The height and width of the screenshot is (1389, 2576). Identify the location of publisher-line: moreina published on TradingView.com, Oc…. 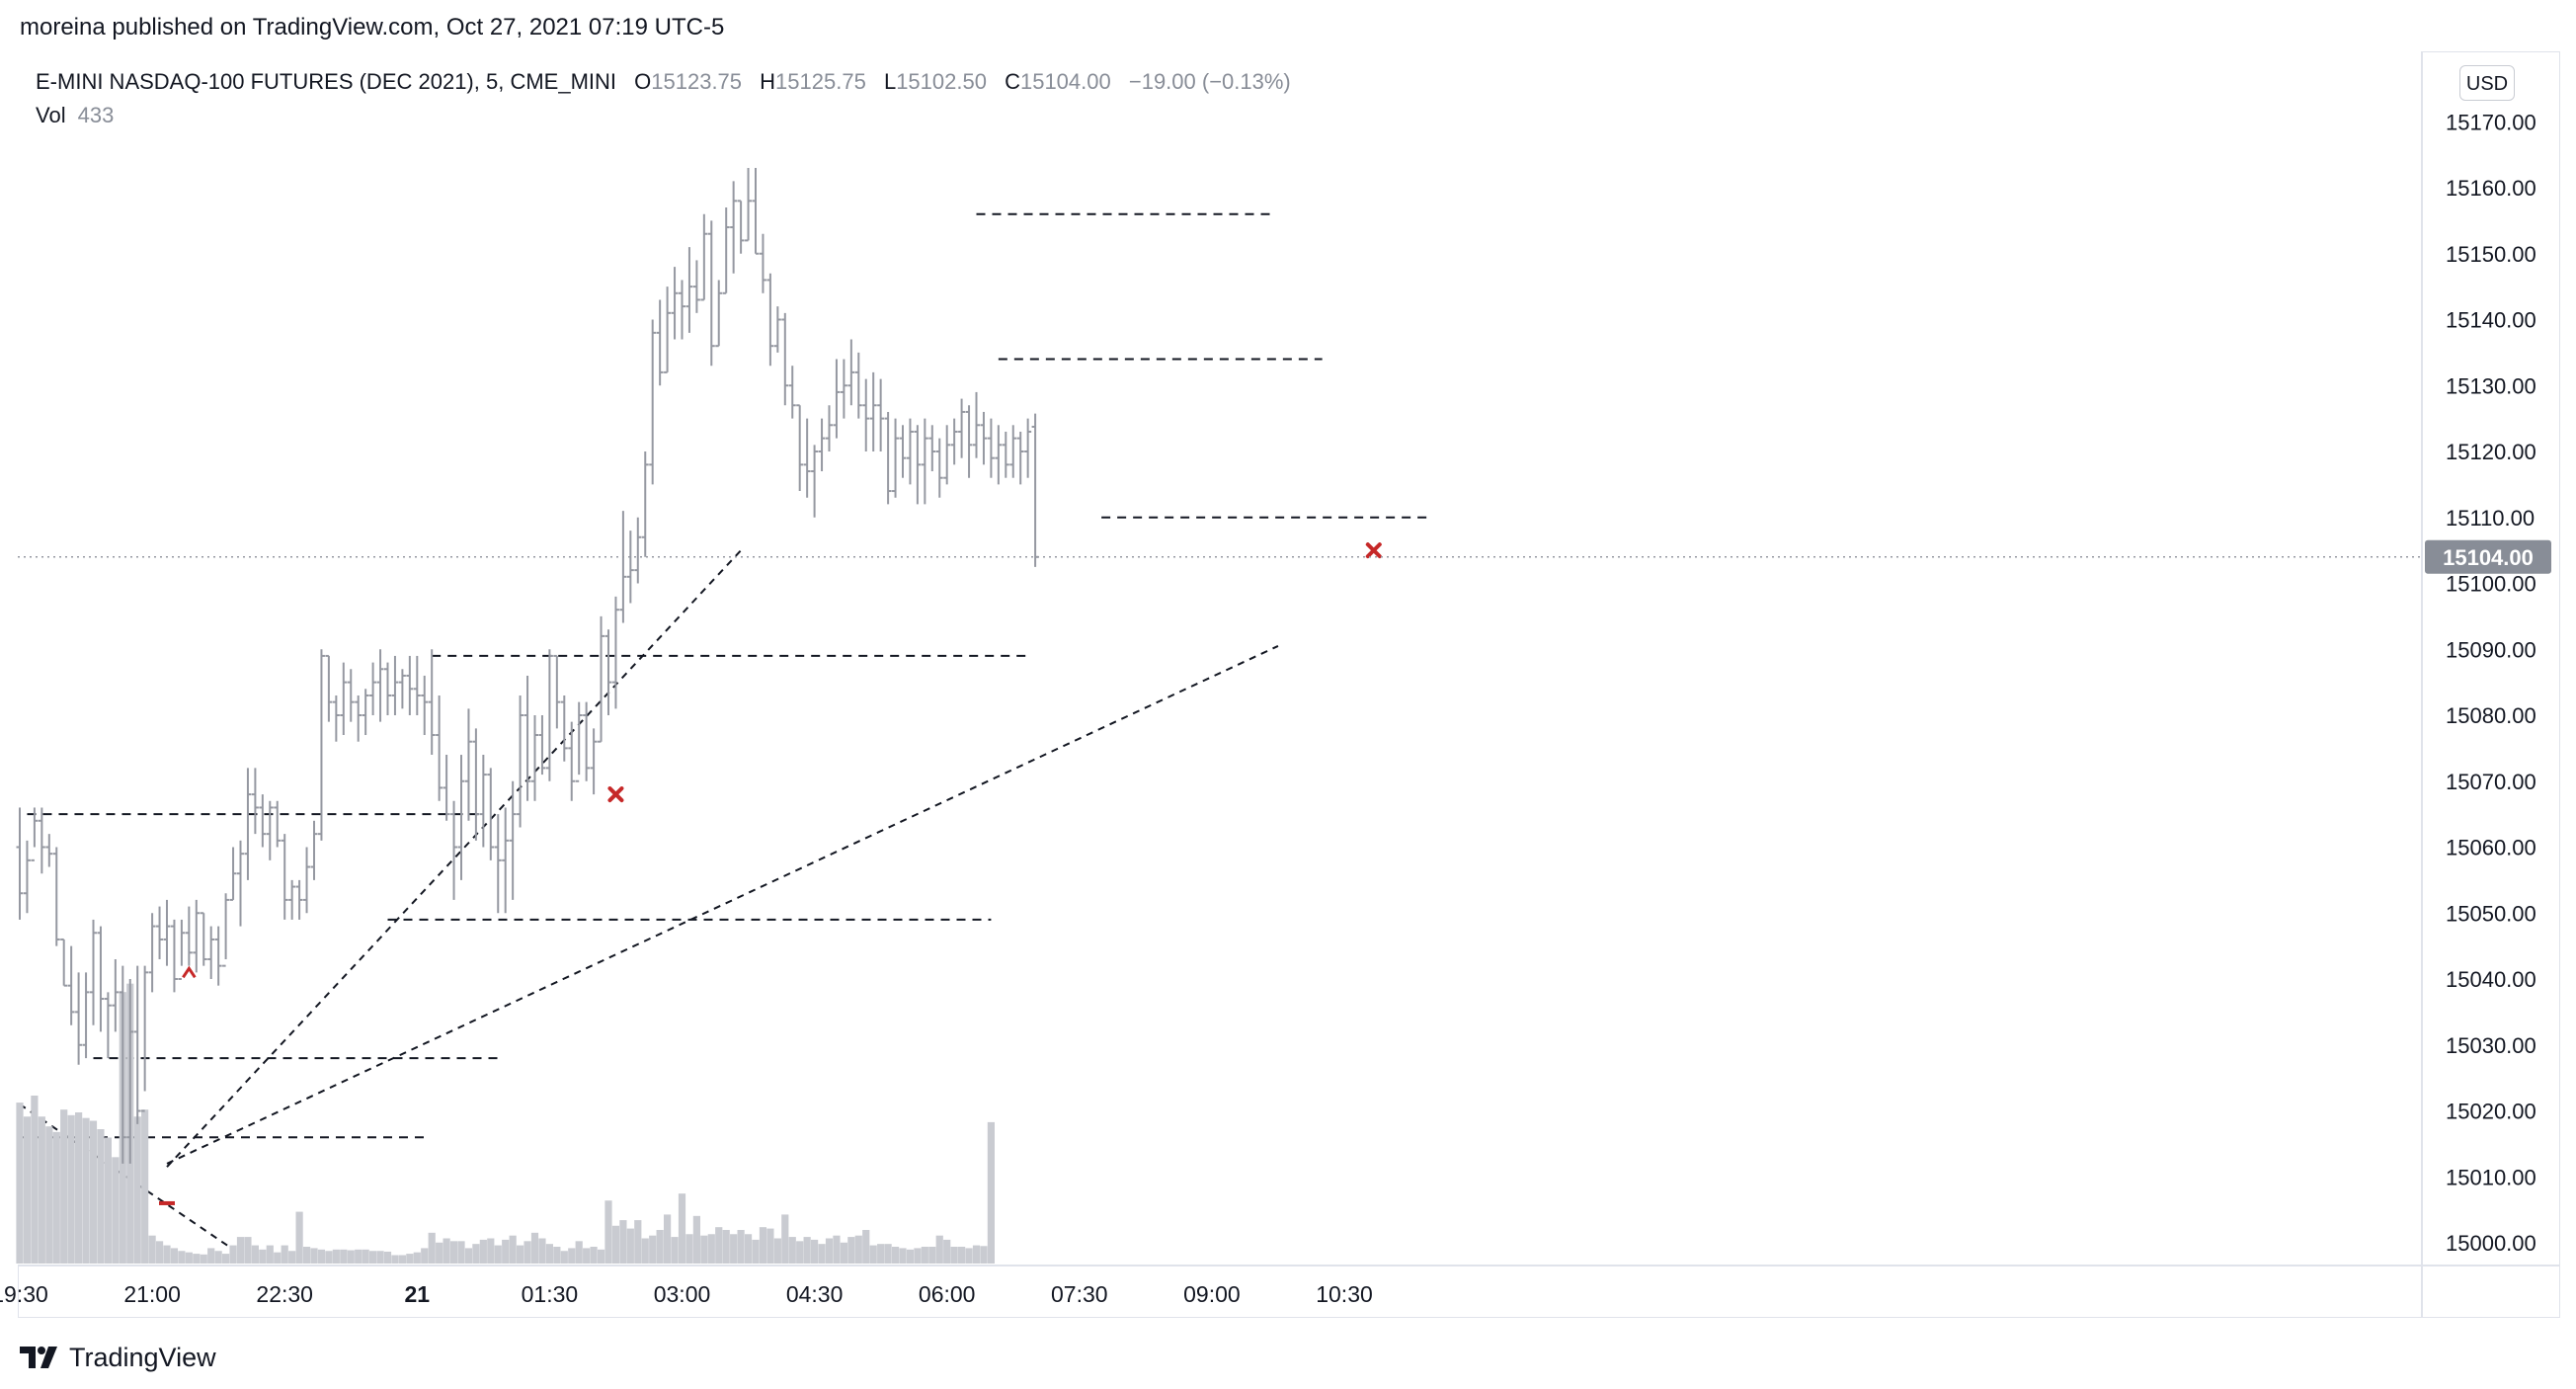
(372, 28).